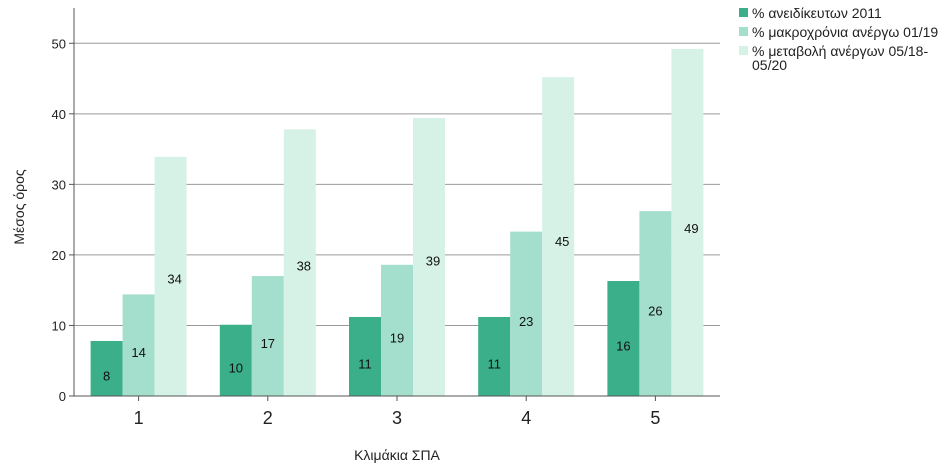 The image size is (945, 470). Describe the element at coordinates (623, 346) in the screenshot. I see `data-label: 16` at that location.